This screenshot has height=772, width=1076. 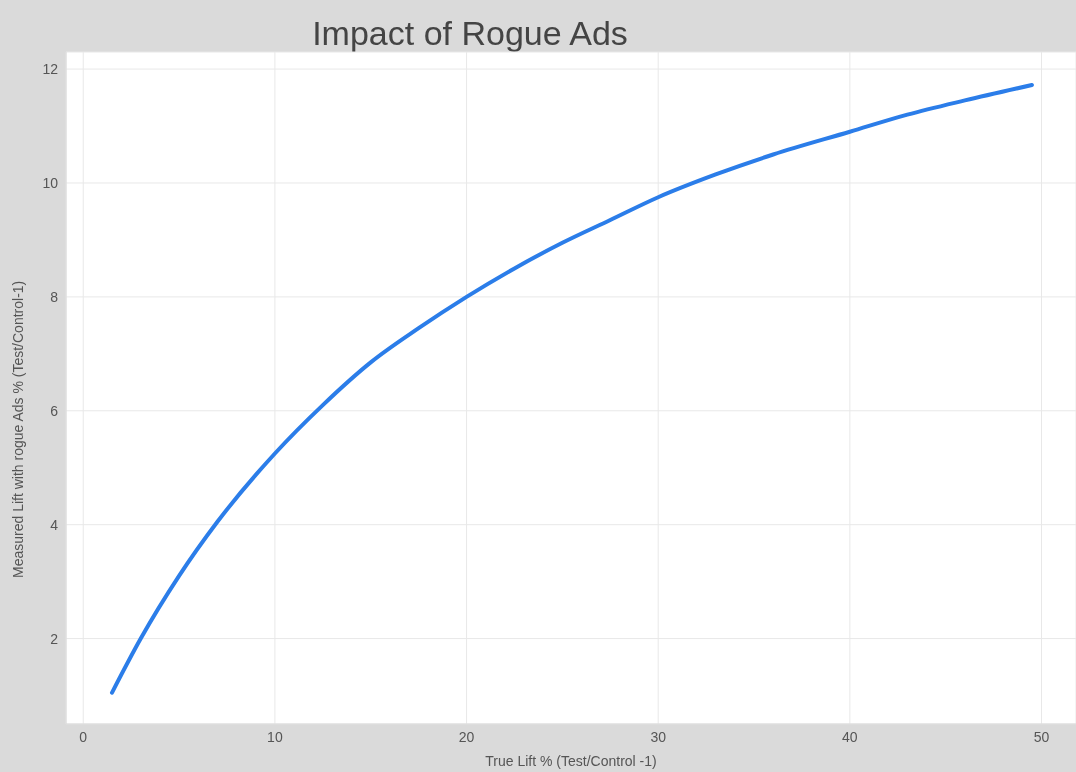 What do you see at coordinates (83, 736) in the screenshot?
I see `x-tick-label: 0` at bounding box center [83, 736].